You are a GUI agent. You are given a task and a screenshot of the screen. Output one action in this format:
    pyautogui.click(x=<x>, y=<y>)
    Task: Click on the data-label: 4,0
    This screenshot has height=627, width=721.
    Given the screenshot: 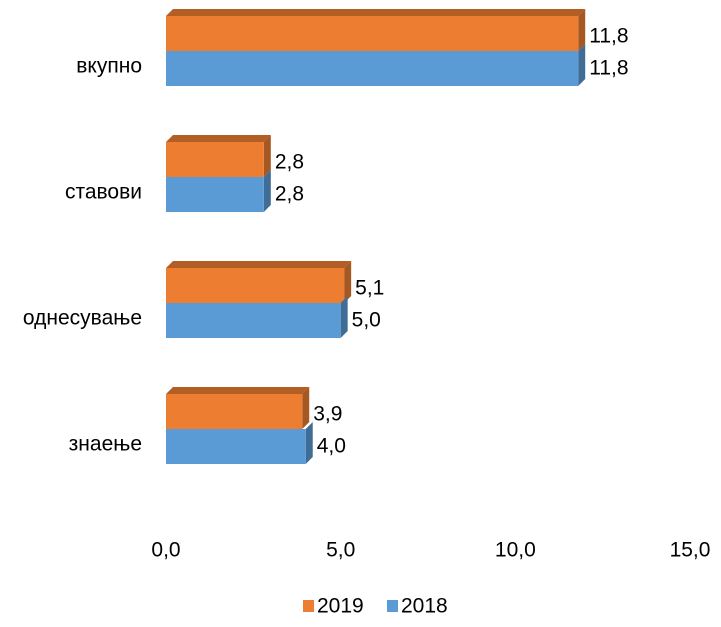 What is the action you would take?
    pyautogui.click(x=331, y=446)
    